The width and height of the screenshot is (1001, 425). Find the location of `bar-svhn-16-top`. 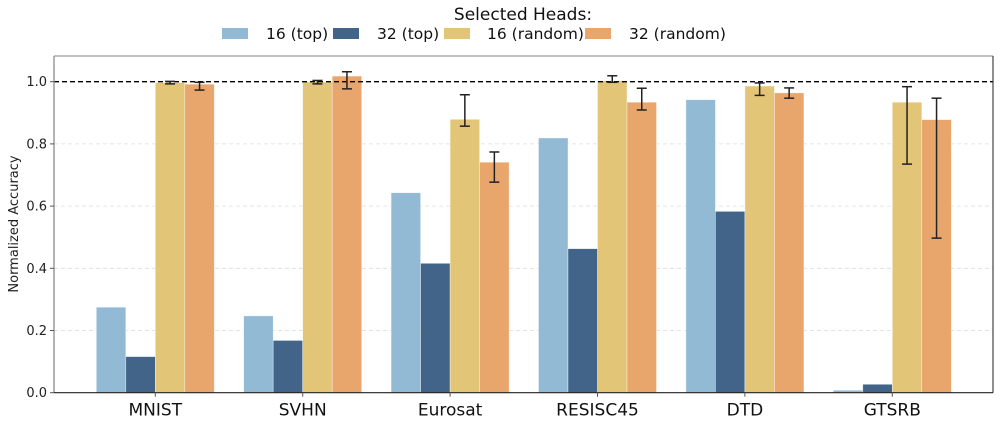

bar-svhn-16-top is located at coordinates (258, 354).